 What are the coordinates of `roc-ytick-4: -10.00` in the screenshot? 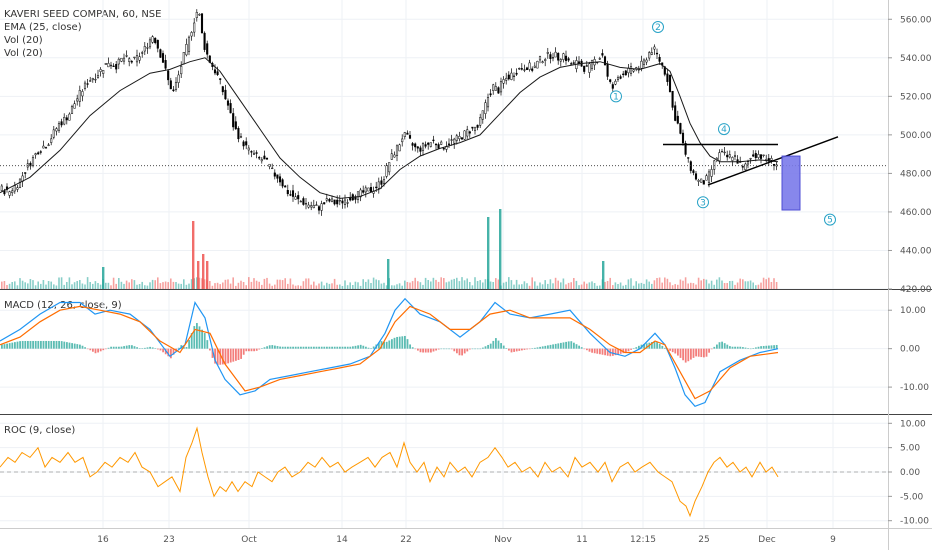 It's located at (914, 522).